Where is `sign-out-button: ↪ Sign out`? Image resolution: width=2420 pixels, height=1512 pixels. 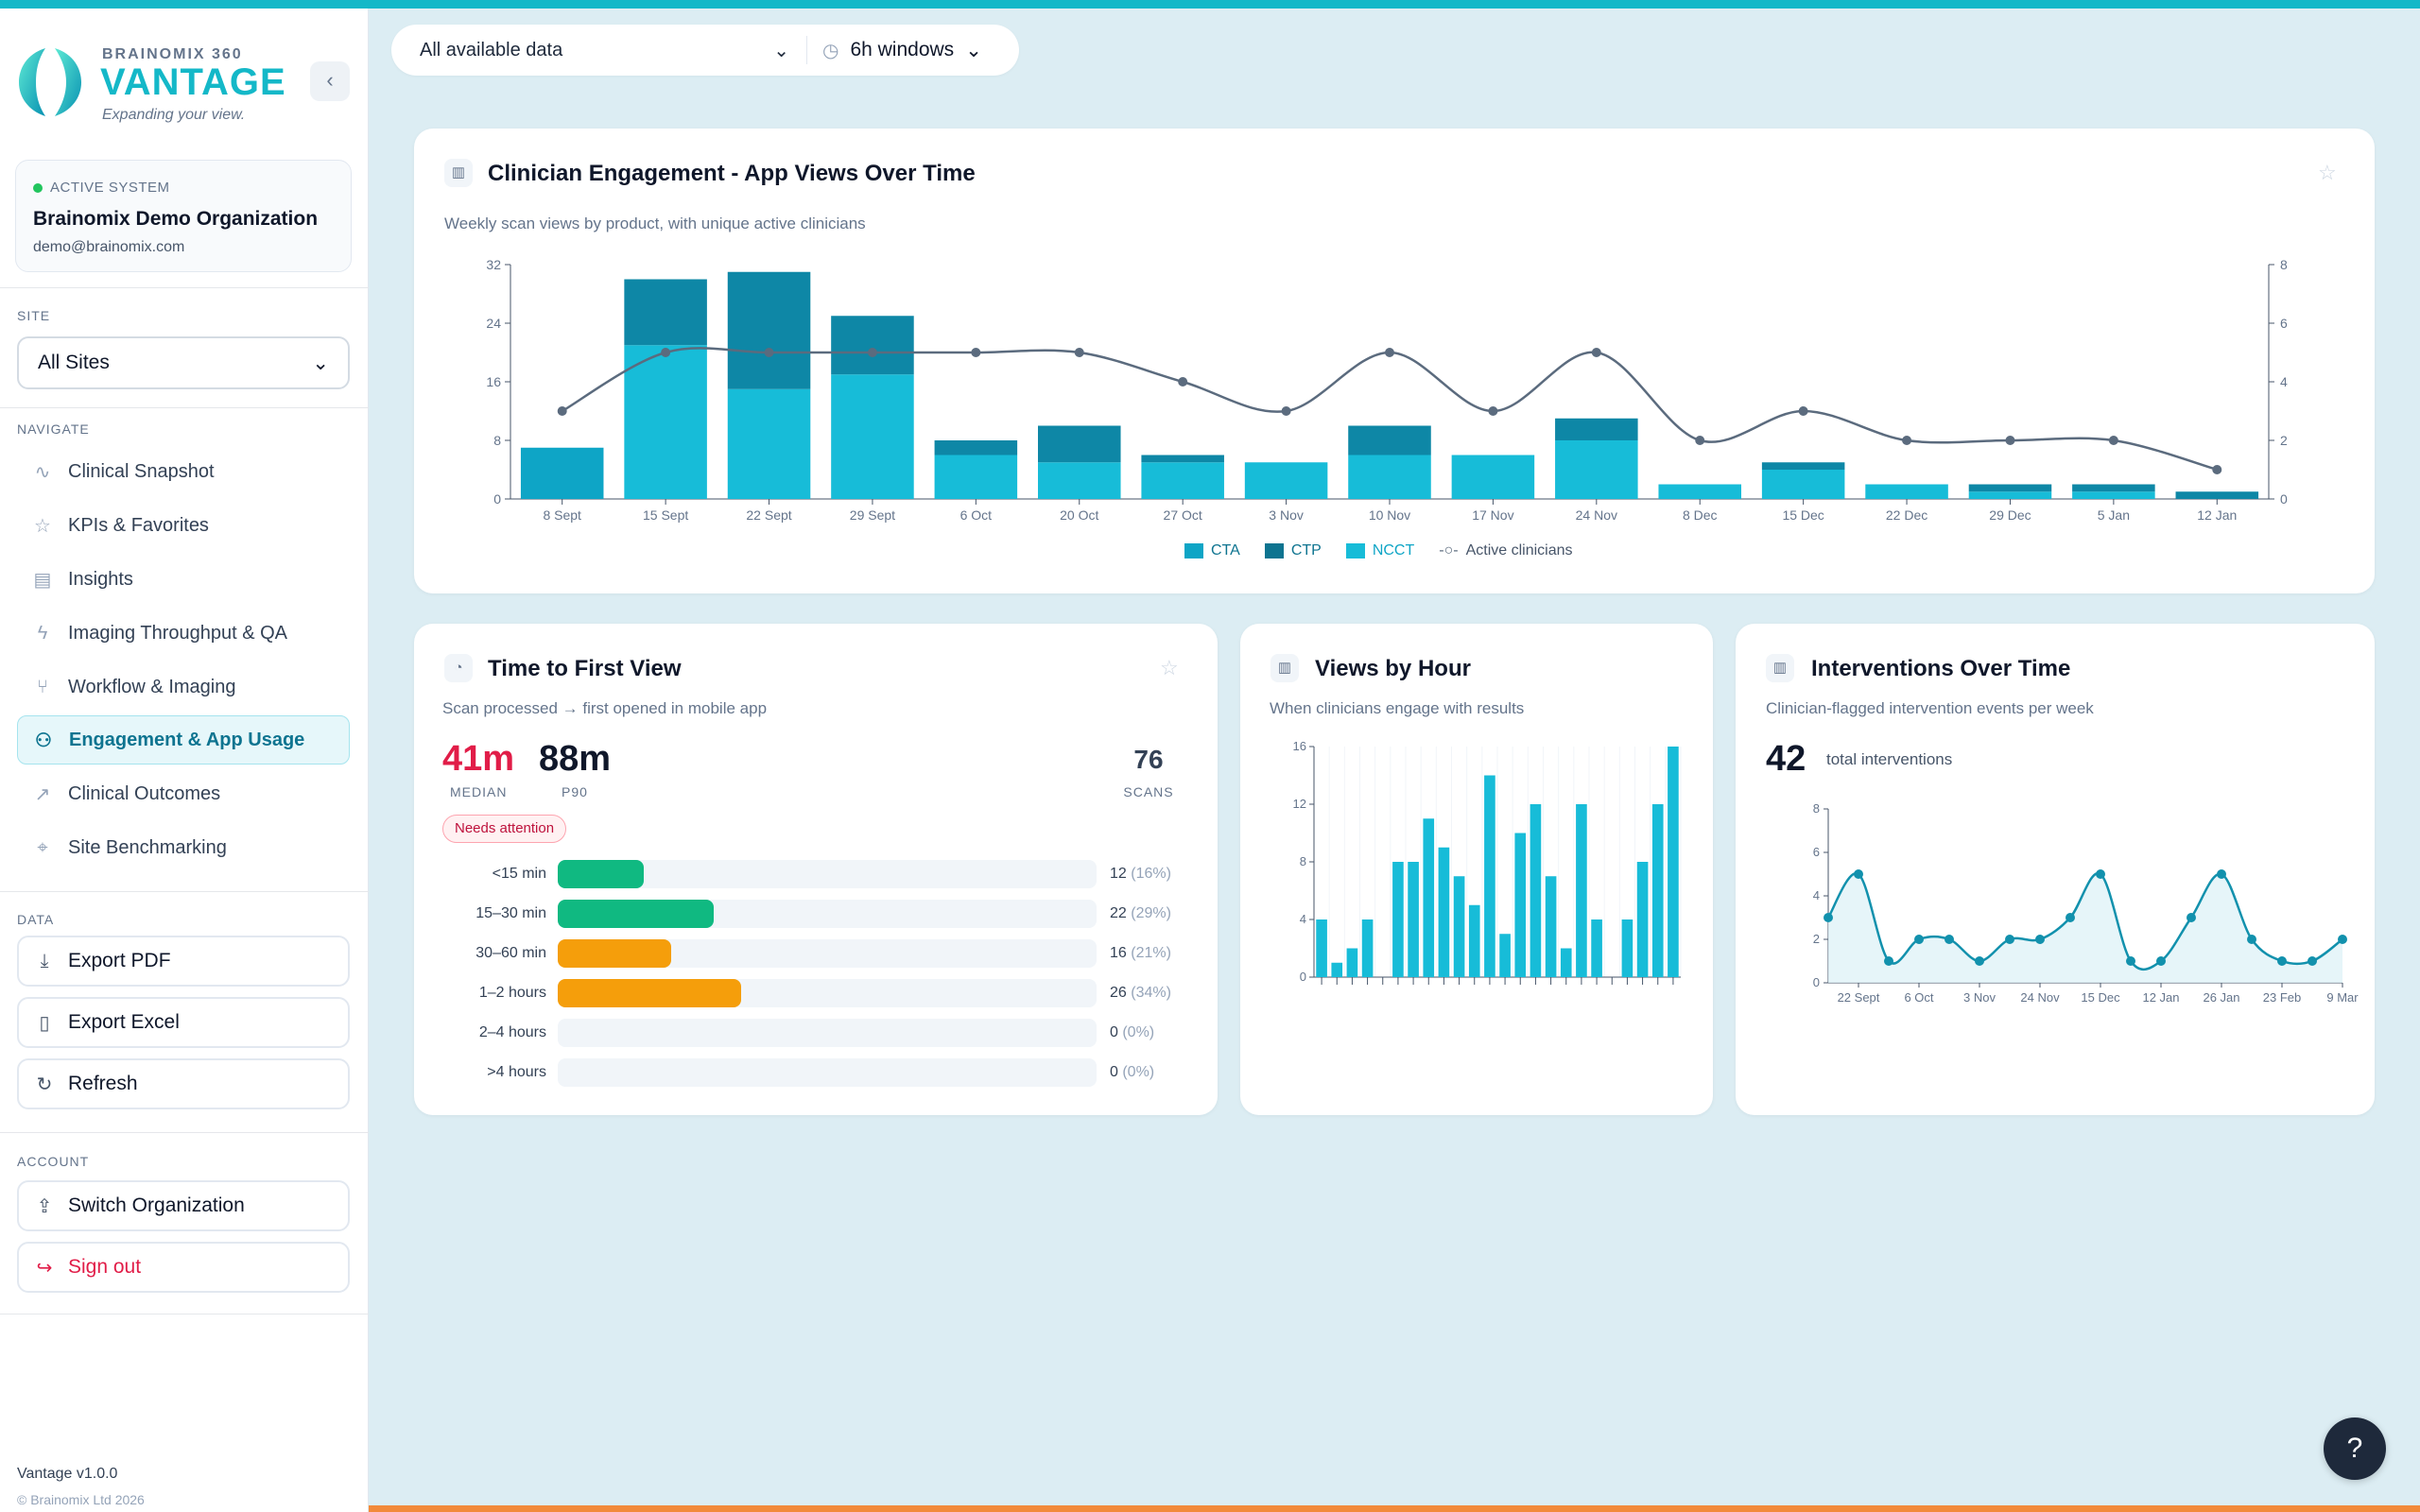
sign-out-button: ↪ Sign out is located at coordinates (183, 1267).